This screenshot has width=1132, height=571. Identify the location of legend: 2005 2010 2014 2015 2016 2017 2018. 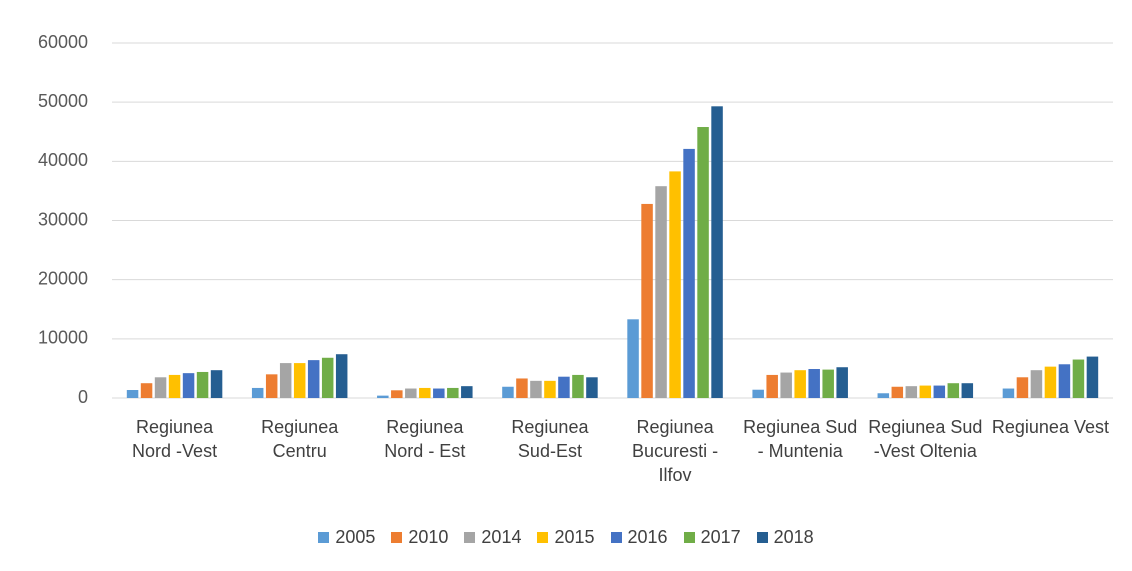
(566, 537).